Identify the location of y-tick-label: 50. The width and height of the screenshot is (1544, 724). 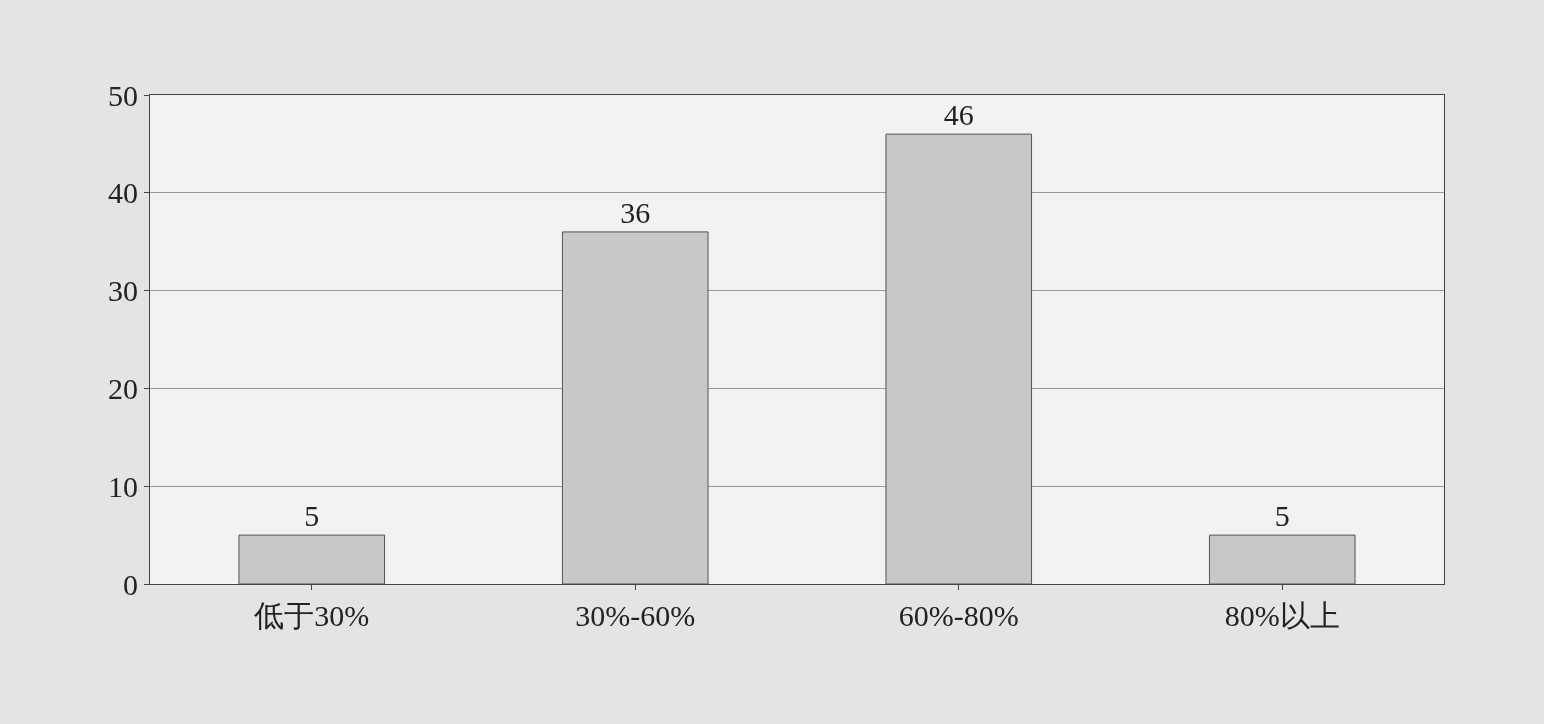
(123, 95).